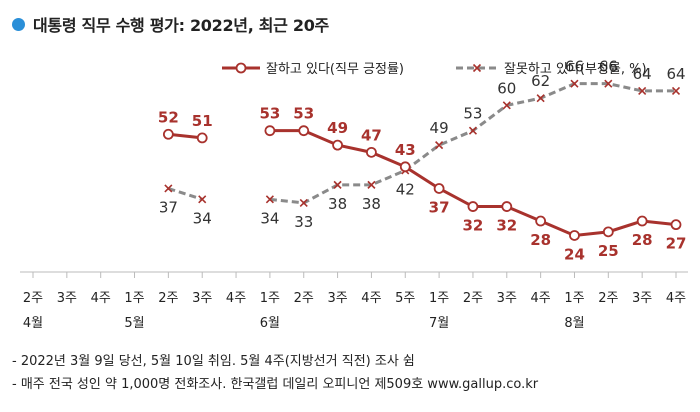  I want to click on negative-data-label: 33, so click(303, 222).